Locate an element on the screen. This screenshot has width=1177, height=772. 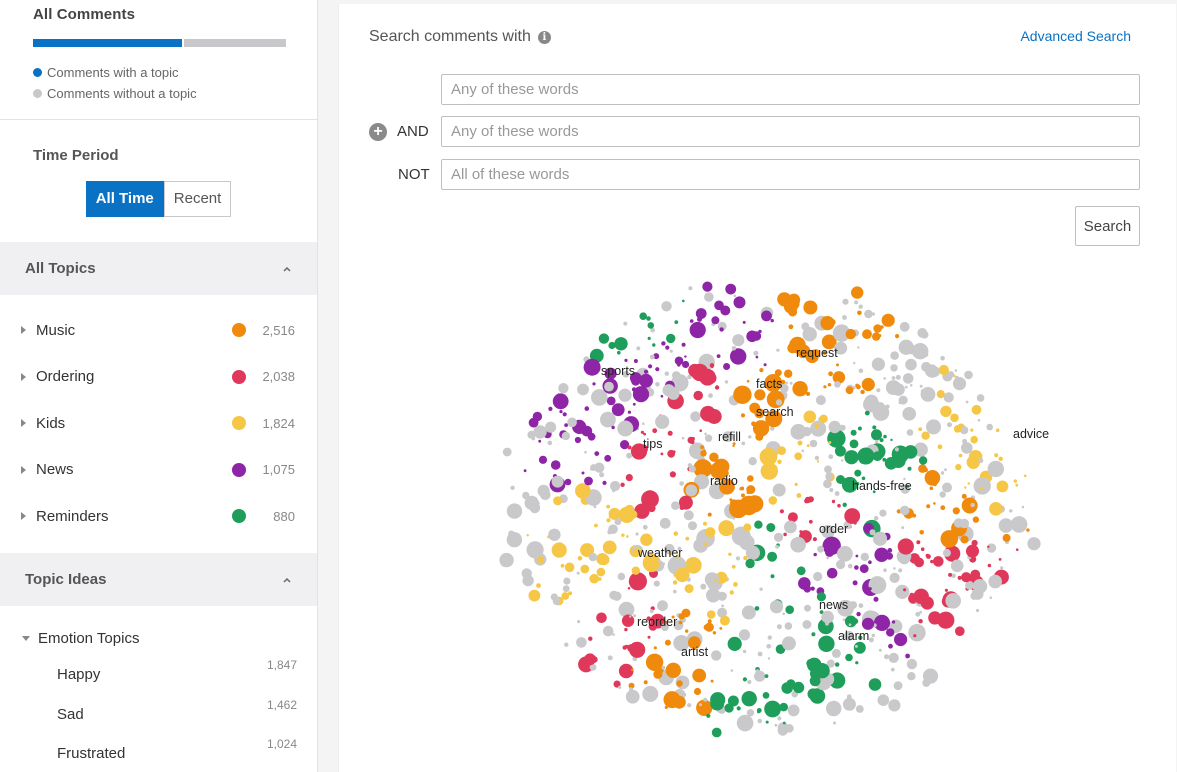
emotion-item-sad: Sad 1,462 is located at coordinates (158, 716).